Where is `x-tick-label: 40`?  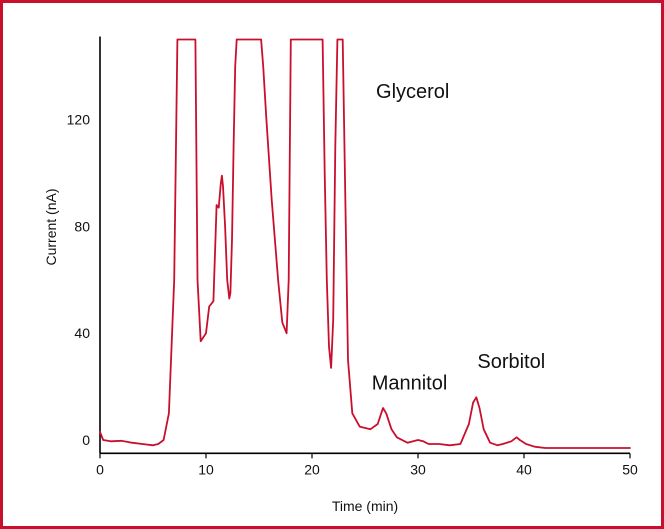
x-tick-label: 40 is located at coordinates (524, 469).